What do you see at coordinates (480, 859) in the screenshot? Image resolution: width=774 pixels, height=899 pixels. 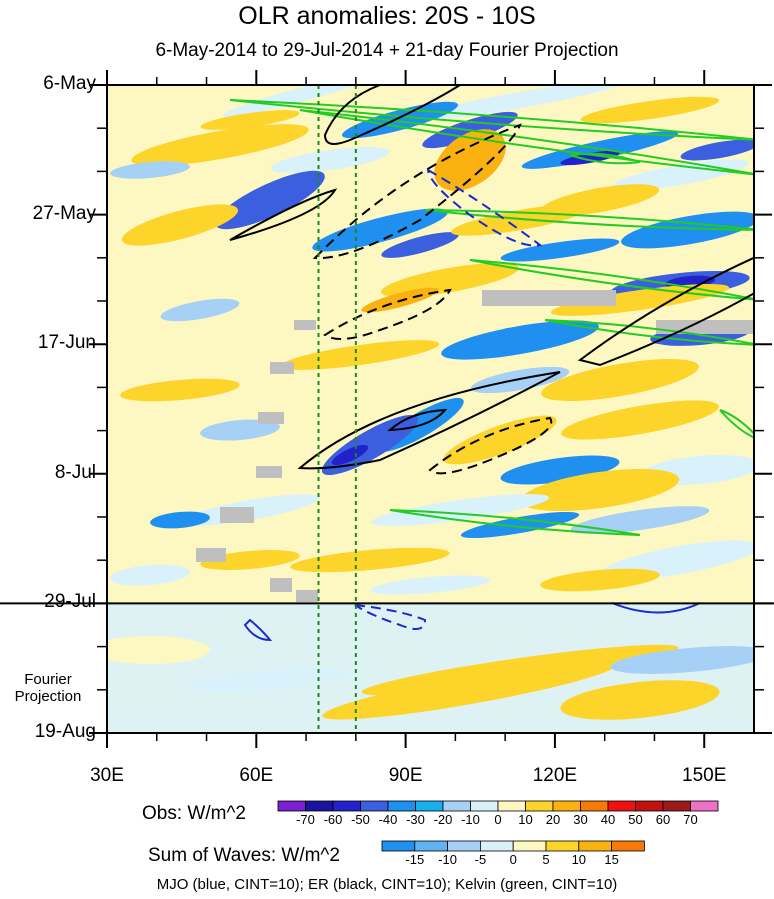 I see `waves-colorbar-tick: -5` at bounding box center [480, 859].